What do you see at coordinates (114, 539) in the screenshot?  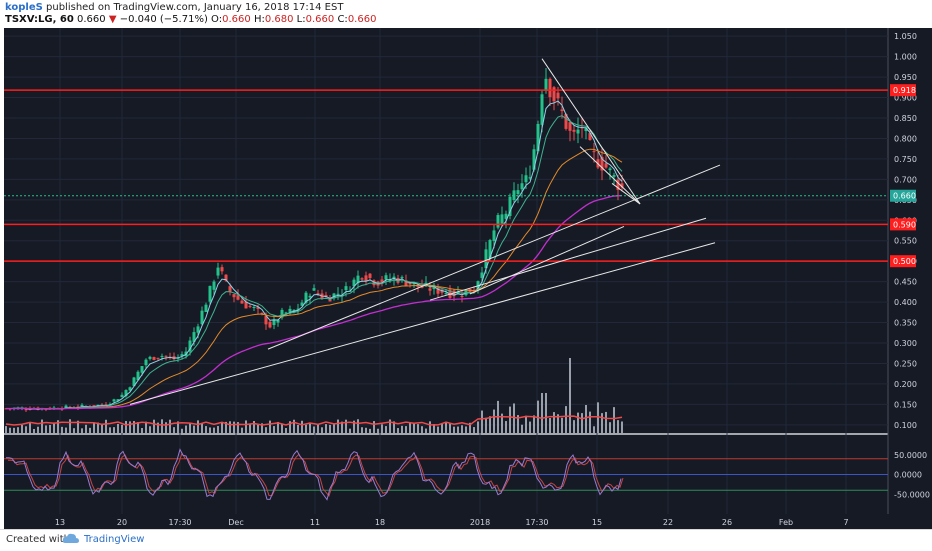 I see `tradingview-brand-link: TradingView` at bounding box center [114, 539].